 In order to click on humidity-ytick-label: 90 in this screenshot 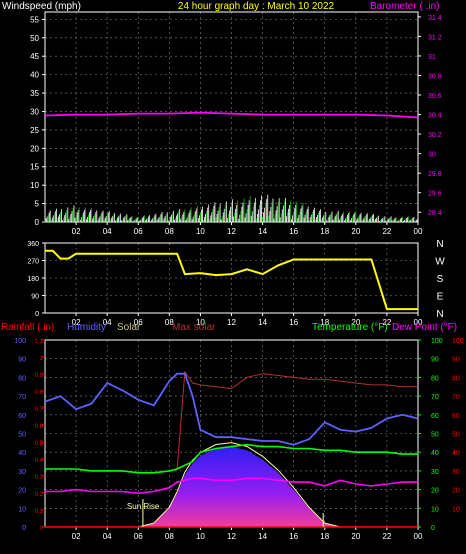, I will do `click(22, 360)`.